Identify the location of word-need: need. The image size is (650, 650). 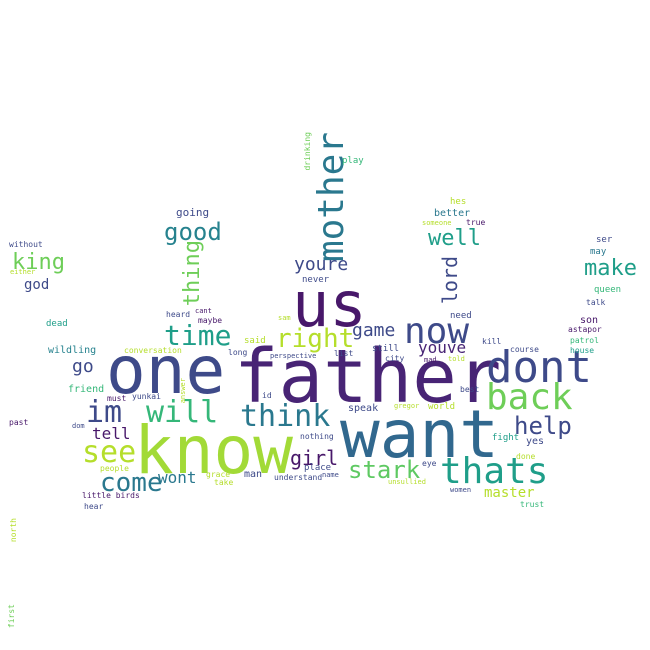
(461, 316).